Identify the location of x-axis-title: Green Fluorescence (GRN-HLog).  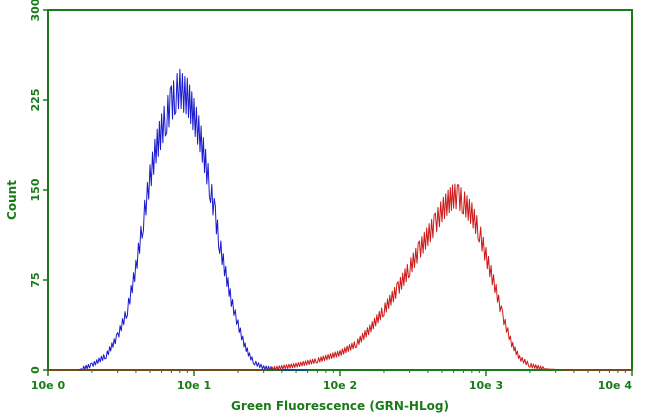
(340, 406).